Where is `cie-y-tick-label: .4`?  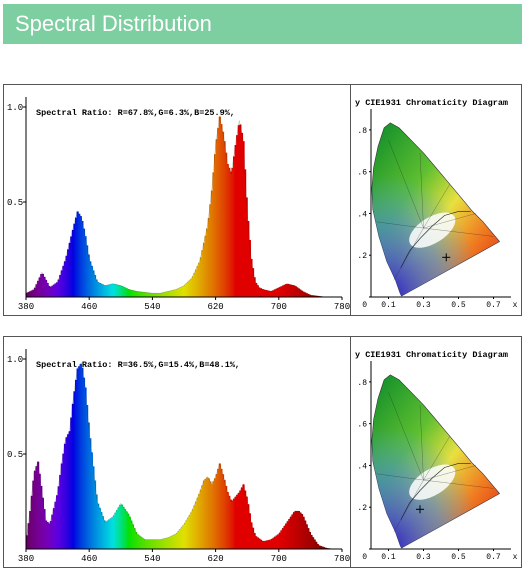 cie-y-tick-label: .4 is located at coordinates (362, 214).